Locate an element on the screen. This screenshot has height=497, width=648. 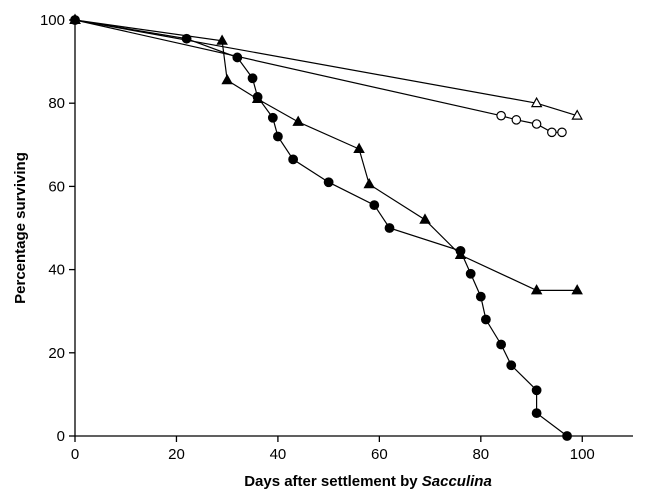
x-tick-label: 40 is located at coordinates (278, 454).